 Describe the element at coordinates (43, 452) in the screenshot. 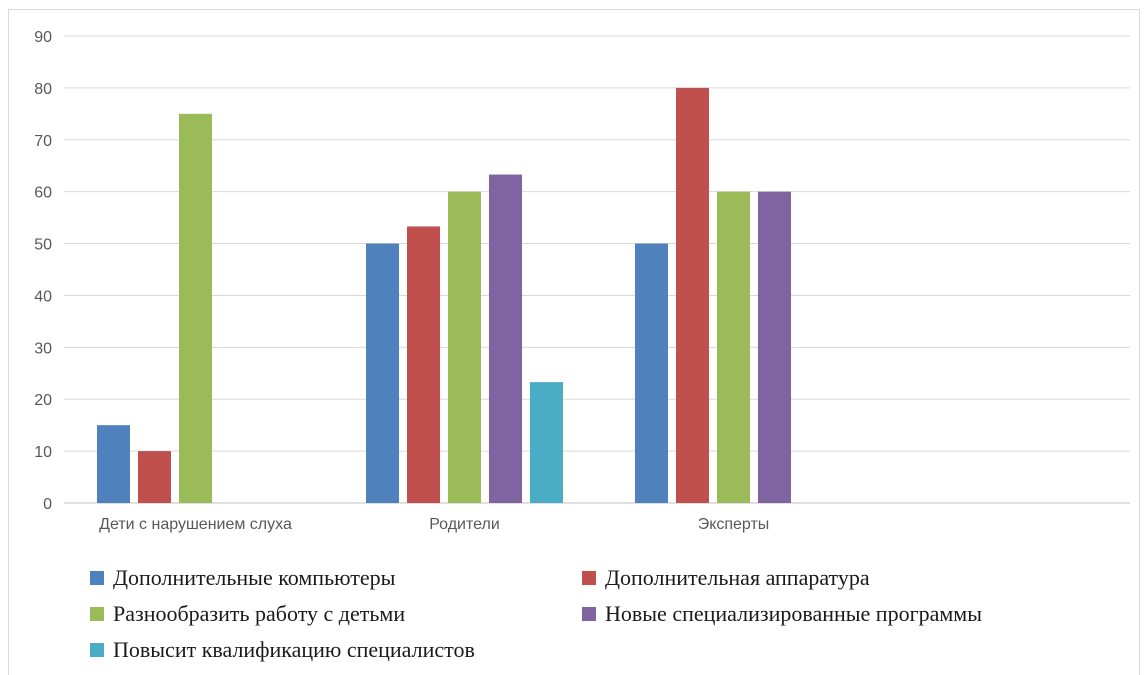

I see `y-tick-label-10: 10` at that location.